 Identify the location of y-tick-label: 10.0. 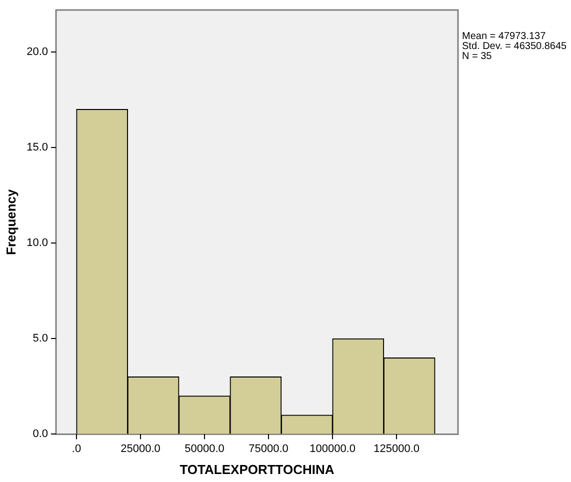
(37, 243).